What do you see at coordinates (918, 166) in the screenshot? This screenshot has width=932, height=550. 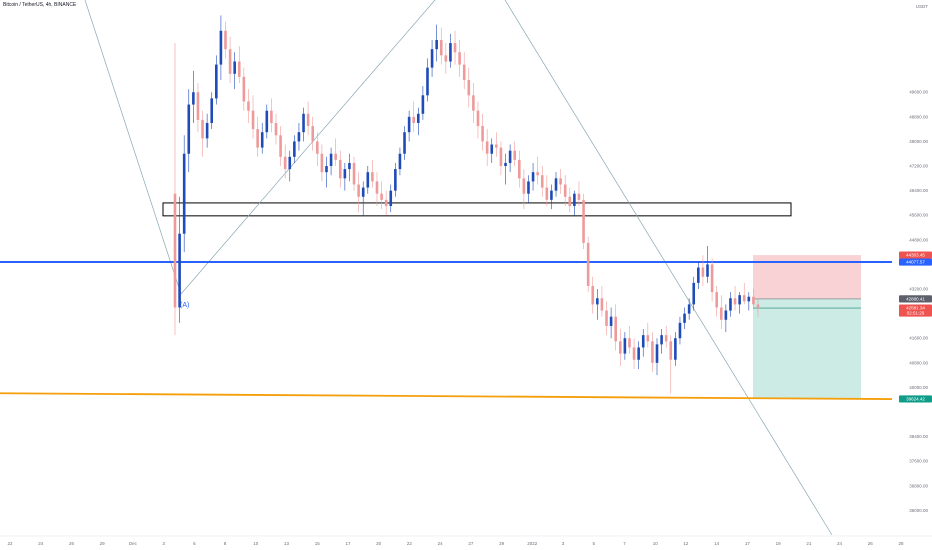 I see `price-tick-label: 47200.00` at bounding box center [918, 166].